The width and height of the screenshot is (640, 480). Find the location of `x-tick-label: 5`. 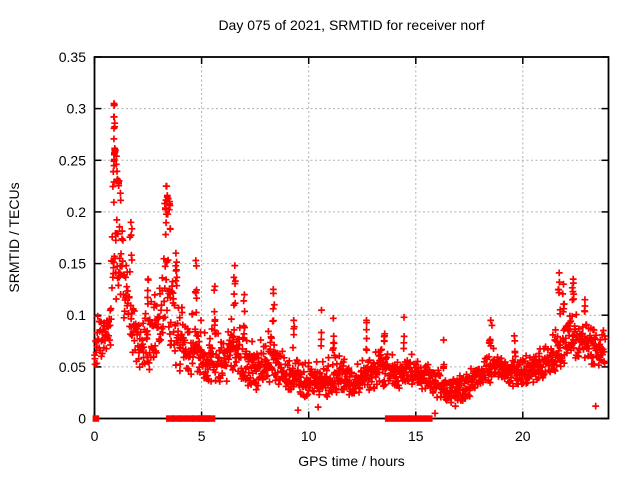

x-tick-label: 5 is located at coordinates (202, 436).